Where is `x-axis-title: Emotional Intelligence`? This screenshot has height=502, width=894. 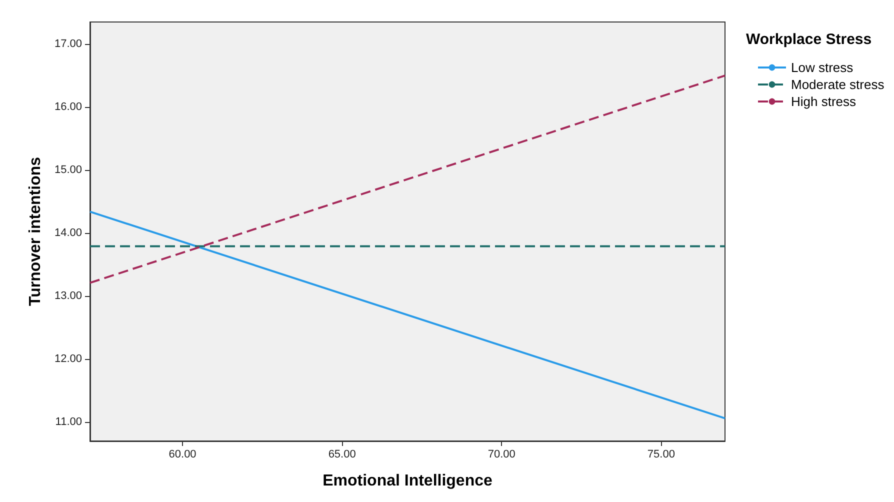
x-axis-title: Emotional Intelligence is located at coordinates (407, 481).